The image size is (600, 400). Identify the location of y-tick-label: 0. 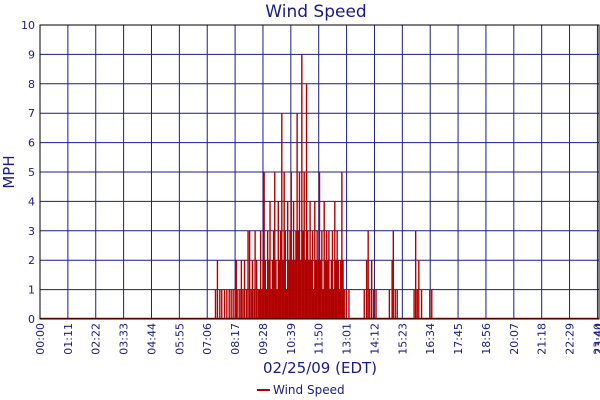
(31, 319).